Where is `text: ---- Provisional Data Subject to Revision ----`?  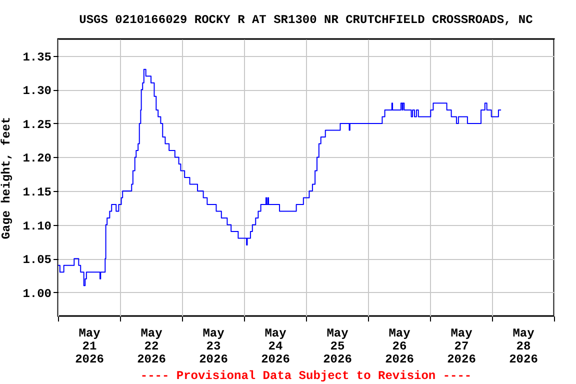
text: ---- Provisional Data Subject to Revision ---- is located at coordinates (306, 376).